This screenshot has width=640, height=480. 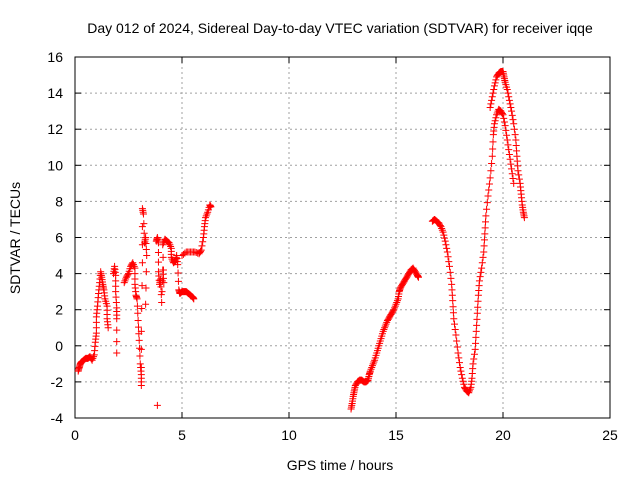 I want to click on y-axis-title: SDTVAR / TECUs, so click(x=15, y=238).